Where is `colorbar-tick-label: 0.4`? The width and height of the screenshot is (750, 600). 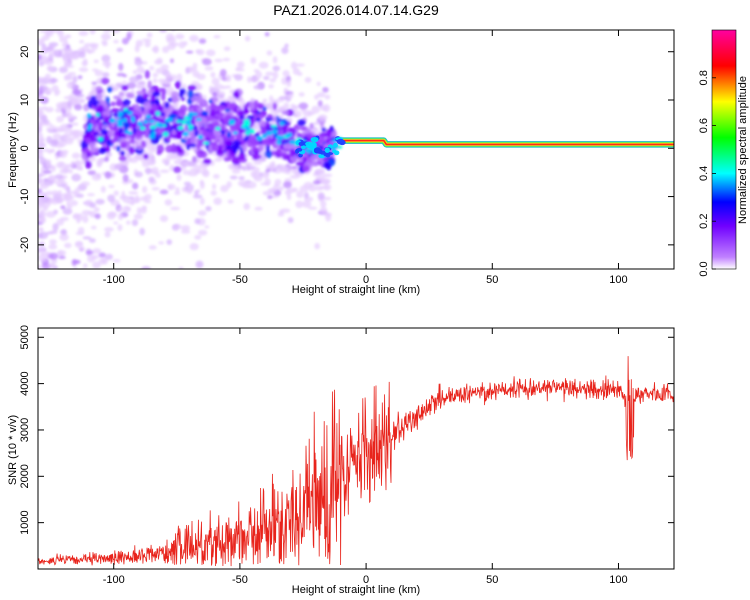
colorbar-tick-label: 0.4 is located at coordinates (704, 173).